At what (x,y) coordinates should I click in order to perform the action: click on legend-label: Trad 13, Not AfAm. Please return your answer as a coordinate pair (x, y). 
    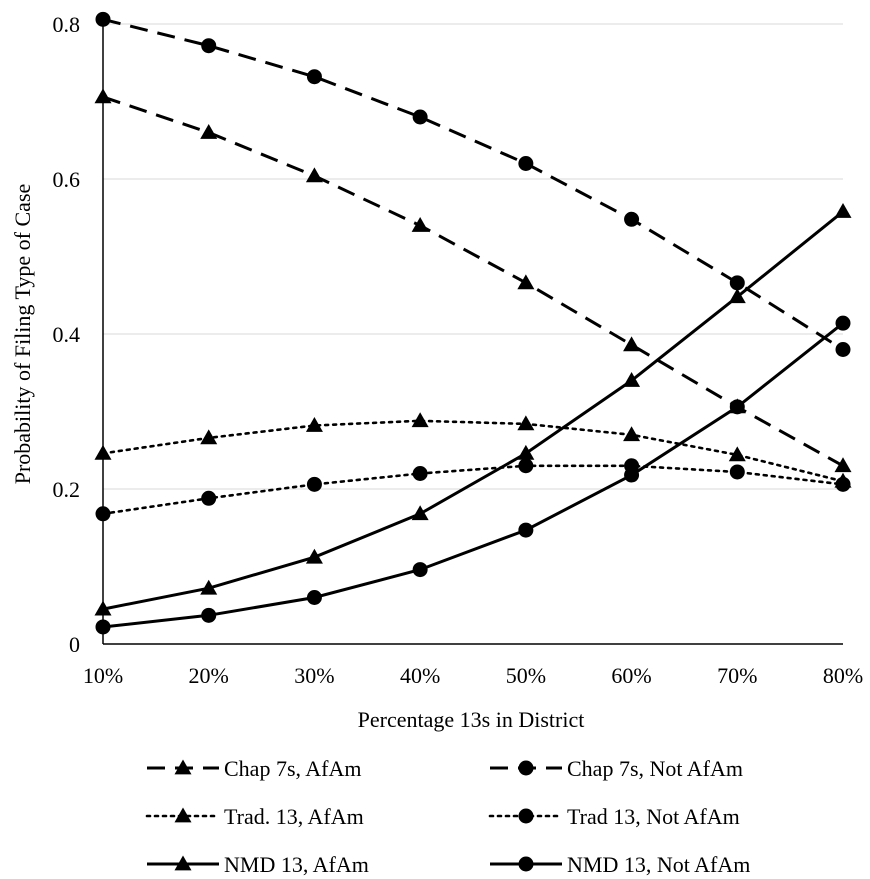
    Looking at the image, I should click on (653, 816).